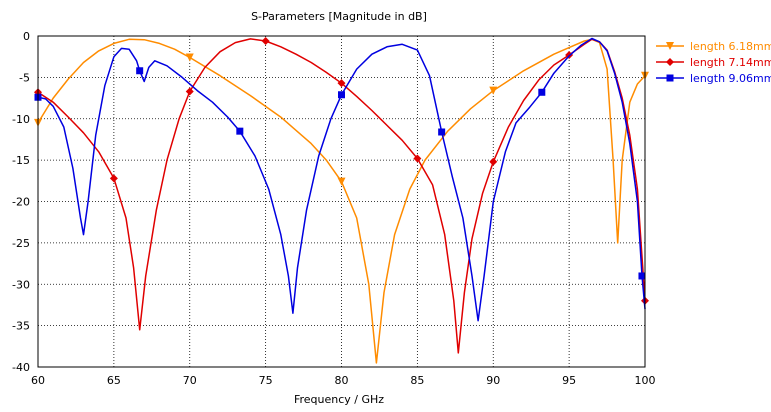  I want to click on y-tick-label: -15, so click(21, 160).